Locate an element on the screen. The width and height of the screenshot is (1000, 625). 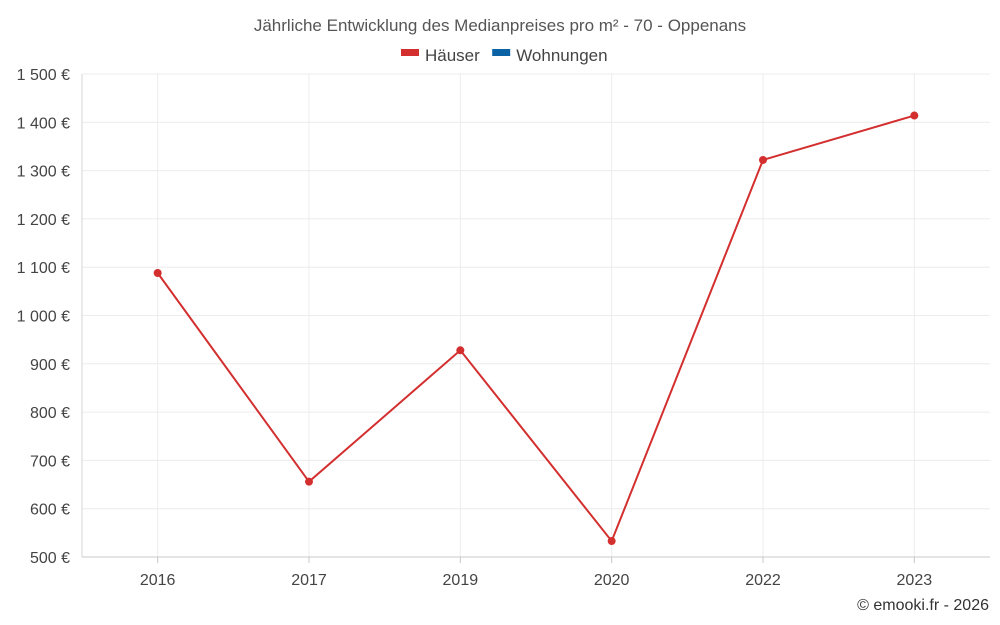
x-tick-label: 2020 is located at coordinates (612, 580).